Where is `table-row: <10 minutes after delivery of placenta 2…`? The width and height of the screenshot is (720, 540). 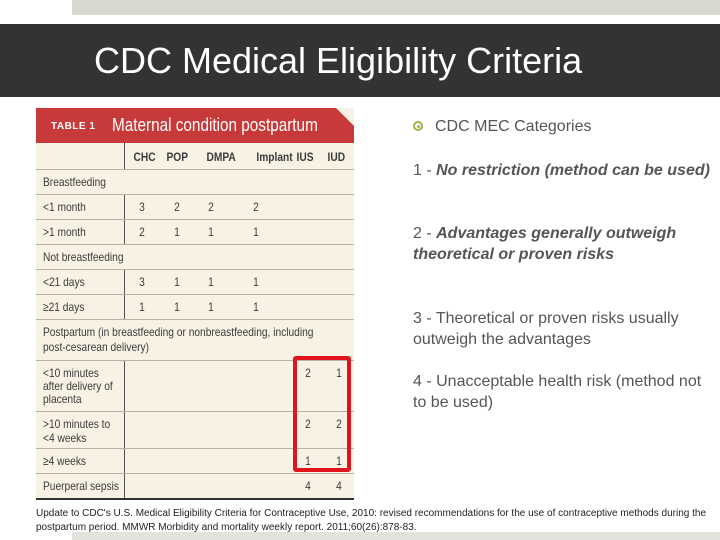 table-row: <10 minutes after delivery of placenta 2… is located at coordinates (195, 386).